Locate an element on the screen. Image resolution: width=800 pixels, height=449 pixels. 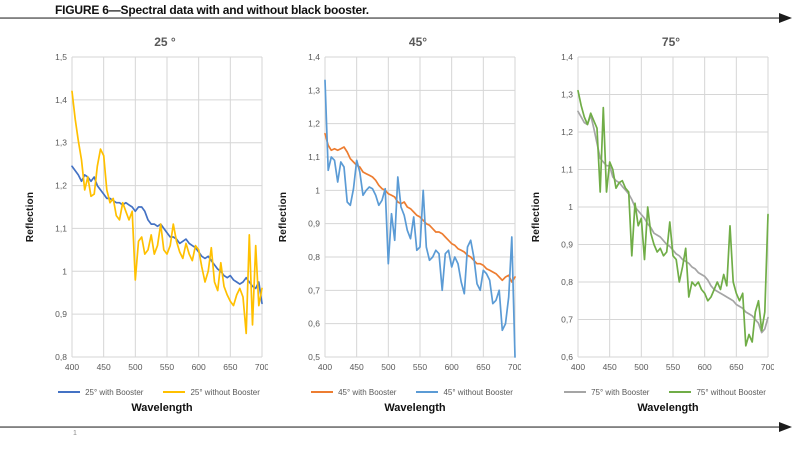
legend-item: 45° without Booster is located at coordinates (464, 392).